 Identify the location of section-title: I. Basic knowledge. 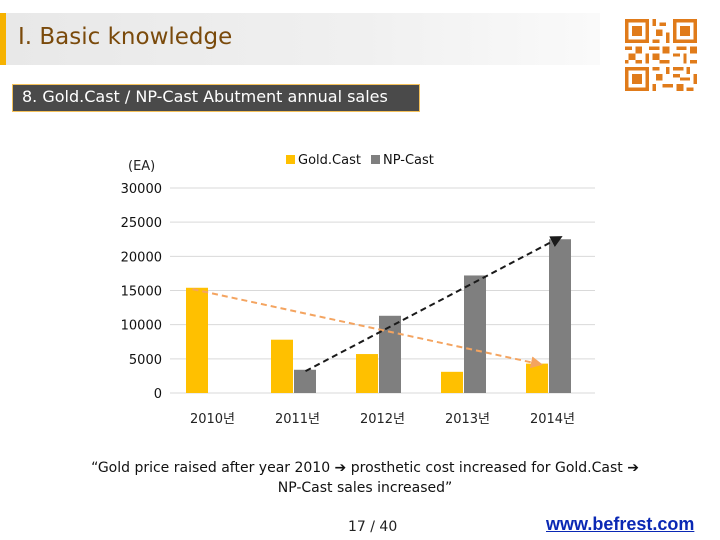
(125, 37).